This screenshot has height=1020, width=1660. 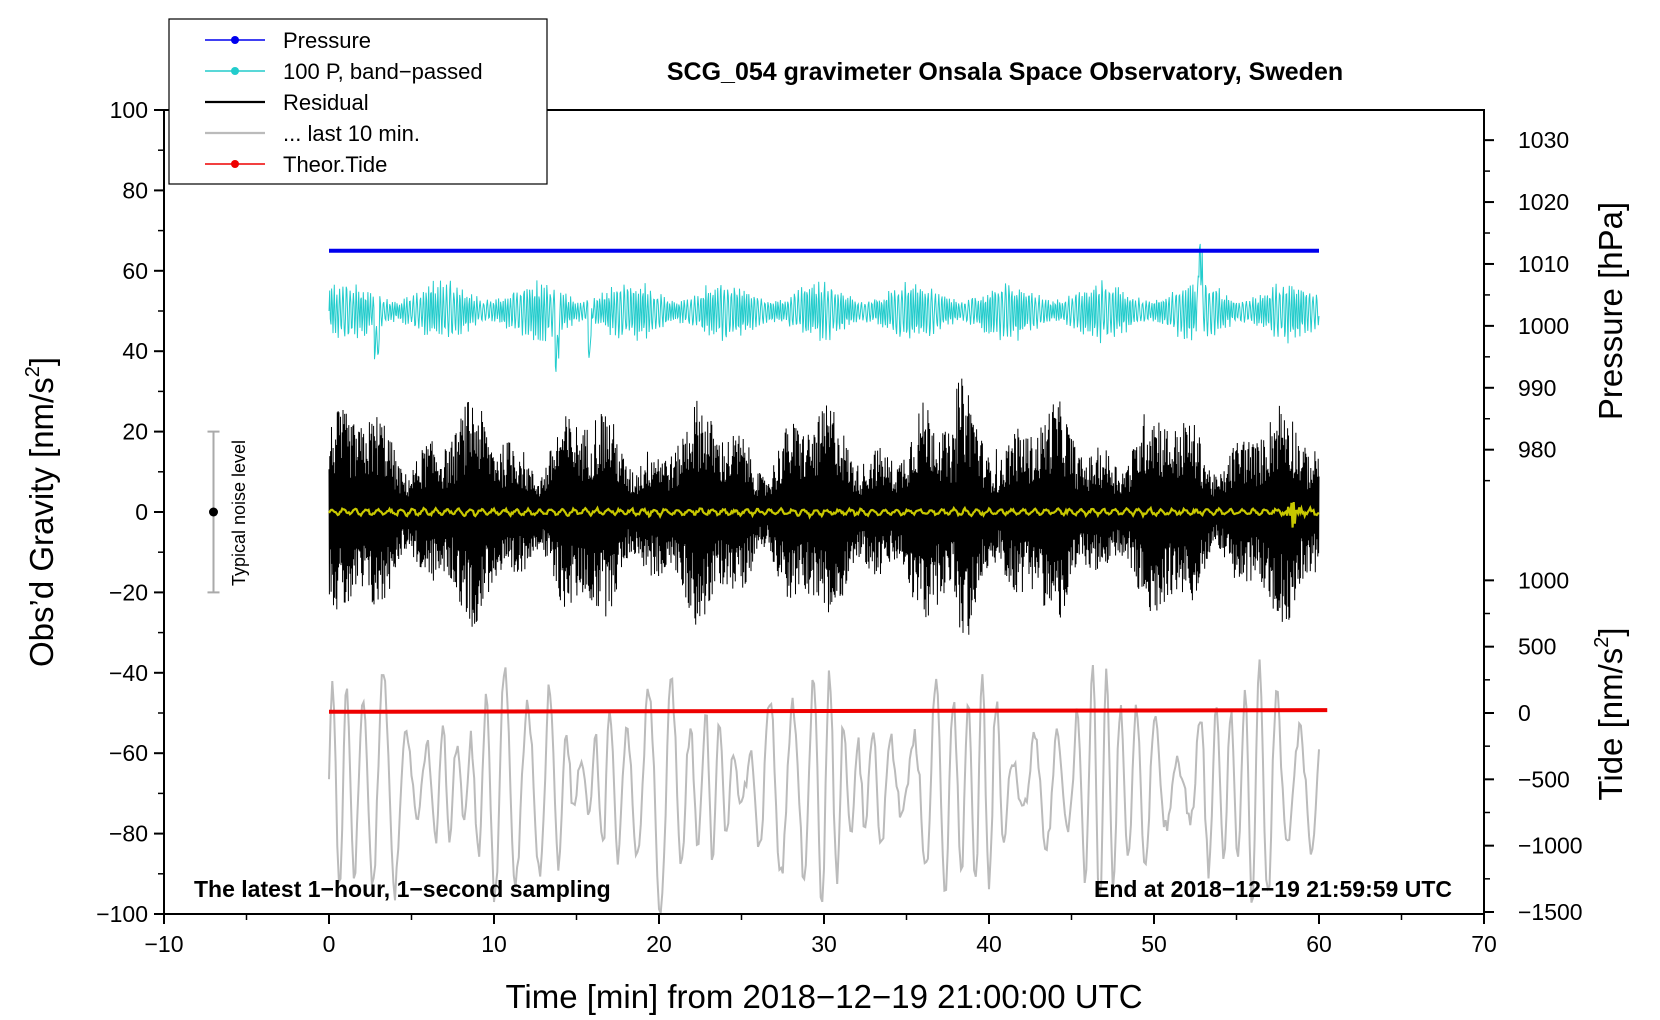 I want to click on x-tick-label: 40, so click(x=989, y=944).